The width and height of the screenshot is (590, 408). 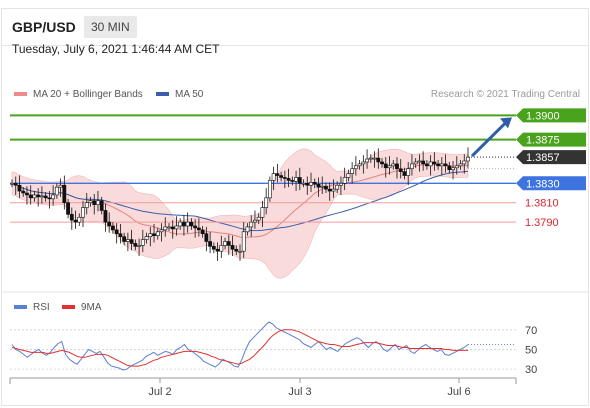 What do you see at coordinates (458, 392) in the screenshot?
I see `x-tick-label: Jul 6` at bounding box center [458, 392].